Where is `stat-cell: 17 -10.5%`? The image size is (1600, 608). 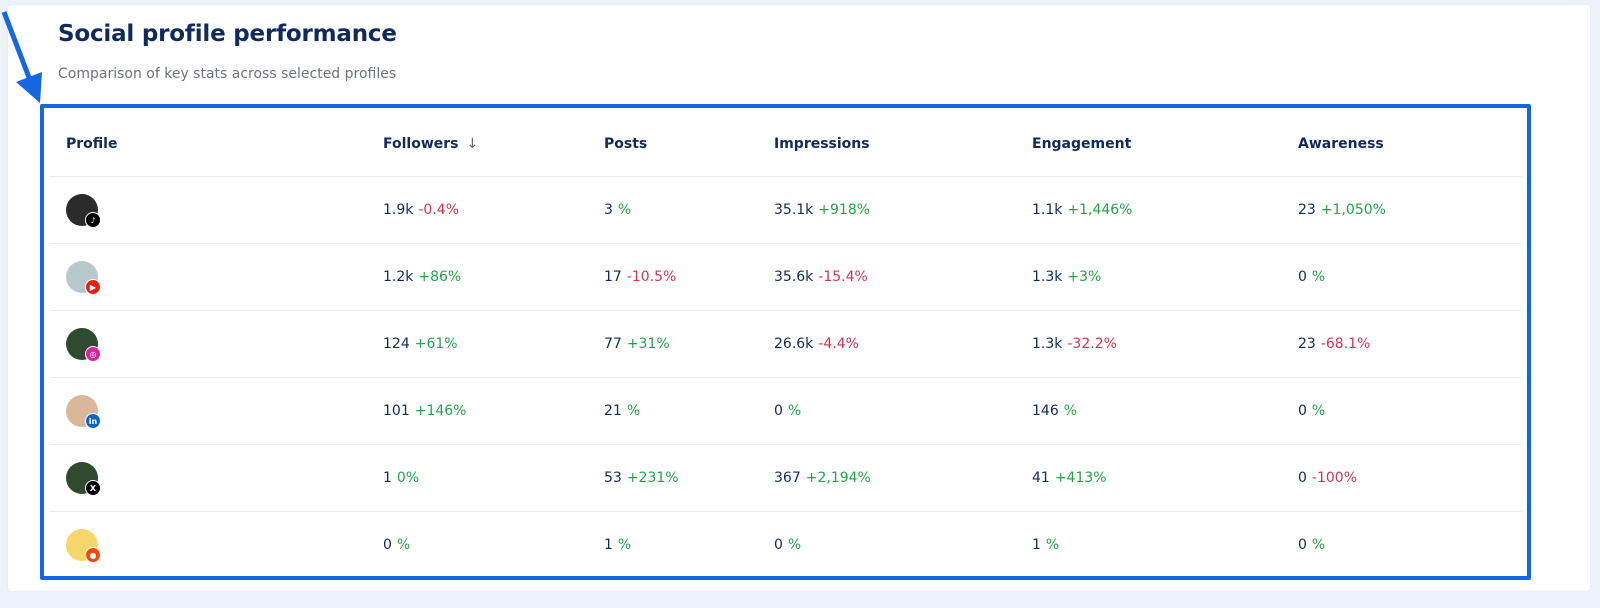 stat-cell: 17 -10.5% is located at coordinates (640, 277).